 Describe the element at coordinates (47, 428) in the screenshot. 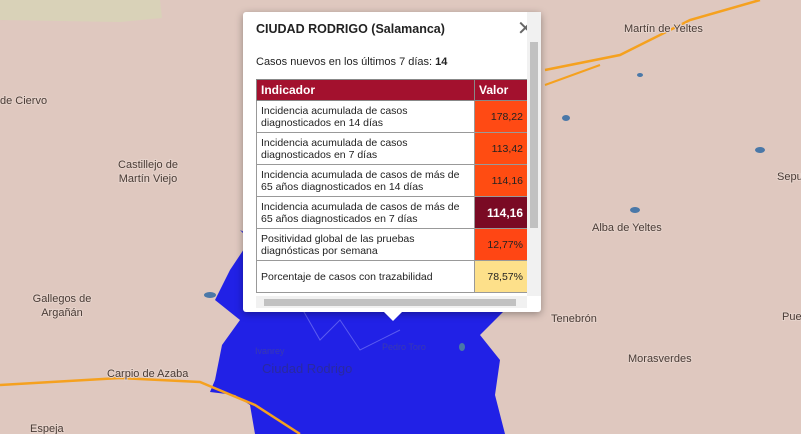

I see `place-label: Espeja` at that location.